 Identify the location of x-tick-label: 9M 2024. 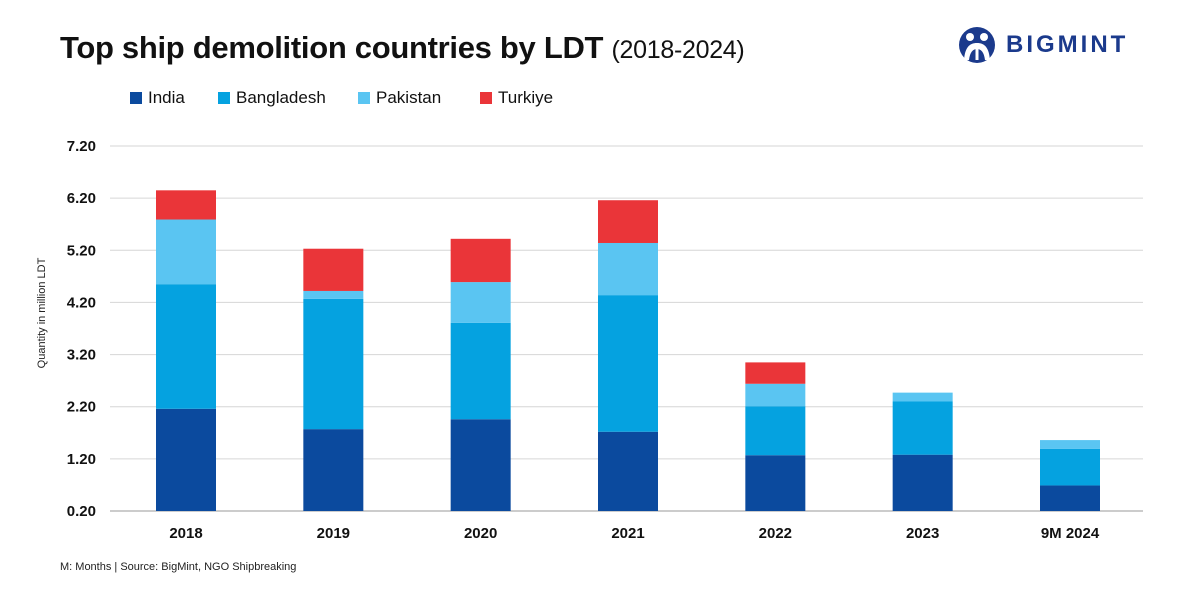
(1070, 533).